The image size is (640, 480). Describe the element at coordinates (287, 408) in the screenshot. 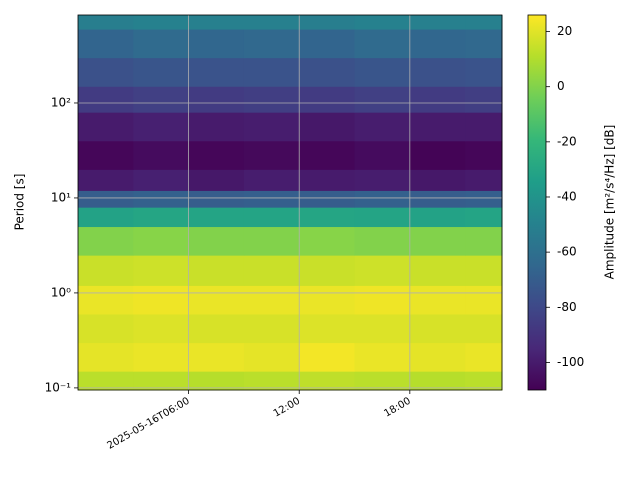

I see `x-tick-label: 12:00` at that location.